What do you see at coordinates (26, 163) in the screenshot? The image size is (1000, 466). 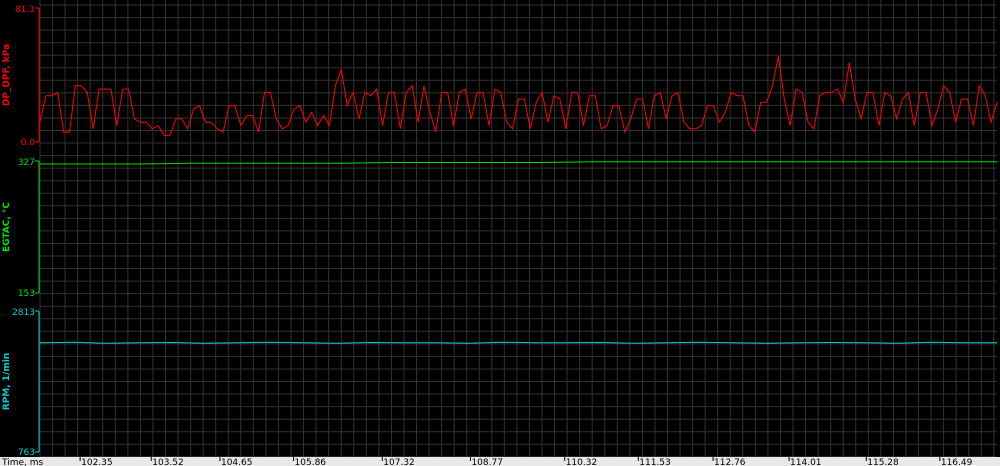 I see `y-tick-max: 327` at bounding box center [26, 163].